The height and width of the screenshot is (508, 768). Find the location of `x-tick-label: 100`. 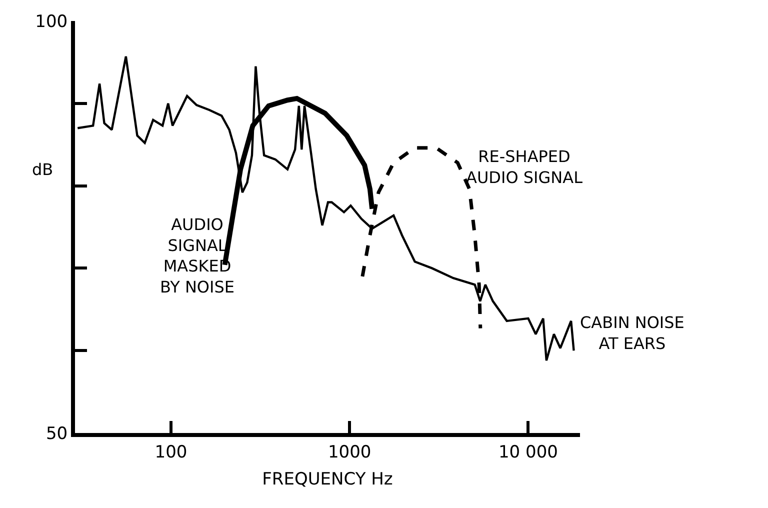

x-tick-label: 100 is located at coordinates (171, 452).